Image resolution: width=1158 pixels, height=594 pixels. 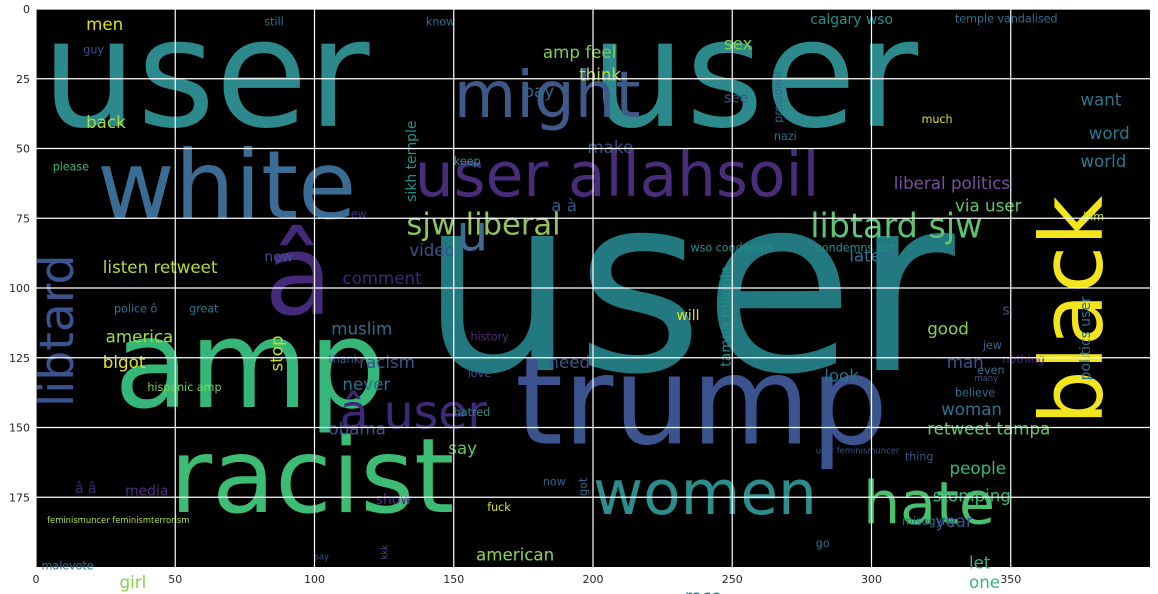 What do you see at coordinates (479, 373) in the screenshot?
I see `word-love: love` at bounding box center [479, 373].